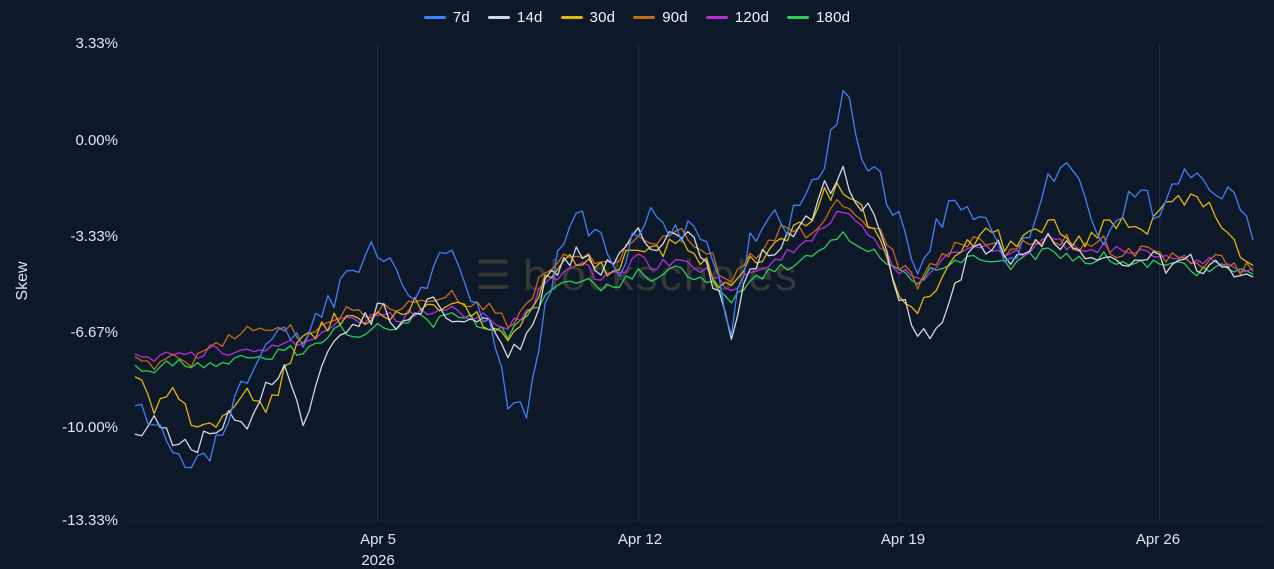 The height and width of the screenshot is (569, 1274). I want to click on legend-label-7d: 7d, so click(461, 17).